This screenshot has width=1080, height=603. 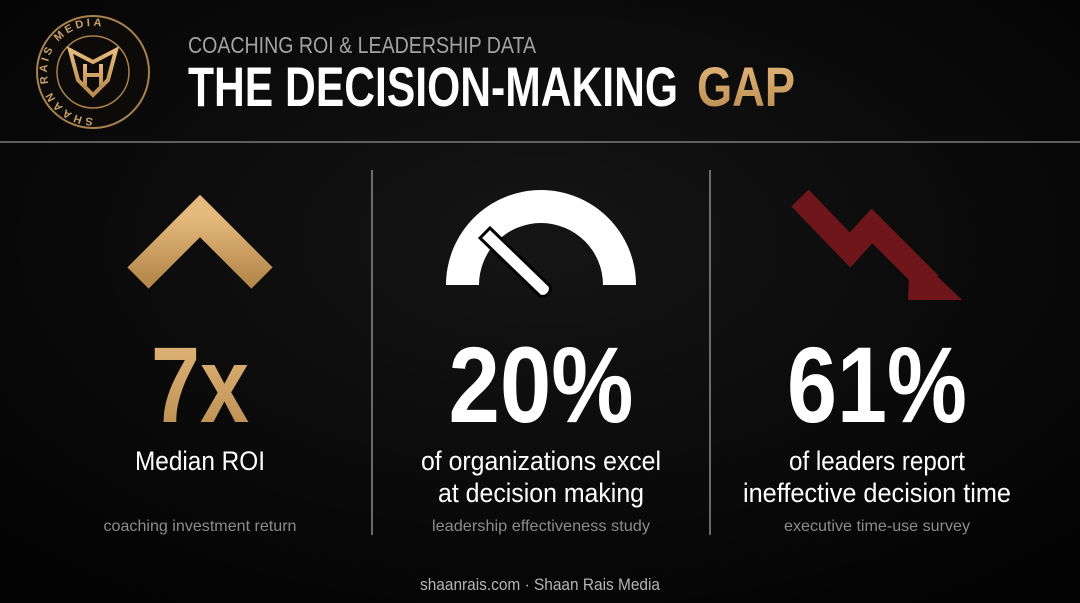 What do you see at coordinates (200, 241) in the screenshot?
I see `chevron-icon` at bounding box center [200, 241].